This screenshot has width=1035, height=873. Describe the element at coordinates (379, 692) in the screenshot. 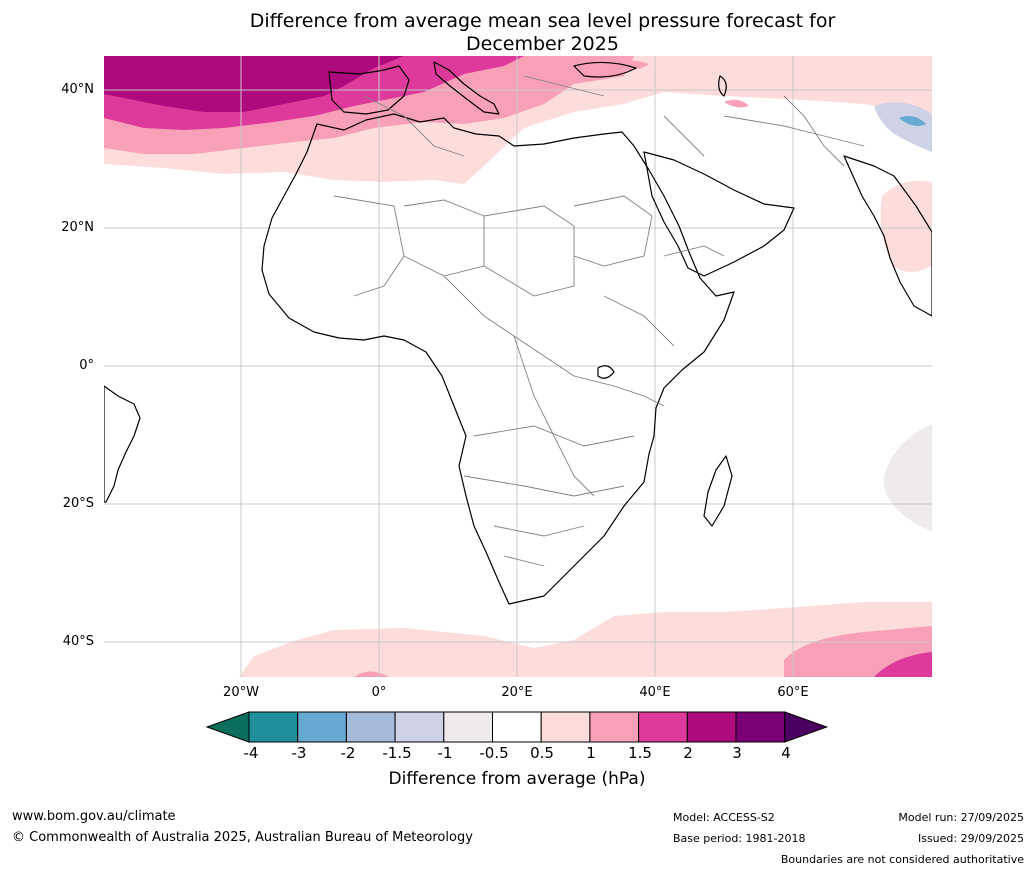

I see `lon-label-0: 0°` at that location.